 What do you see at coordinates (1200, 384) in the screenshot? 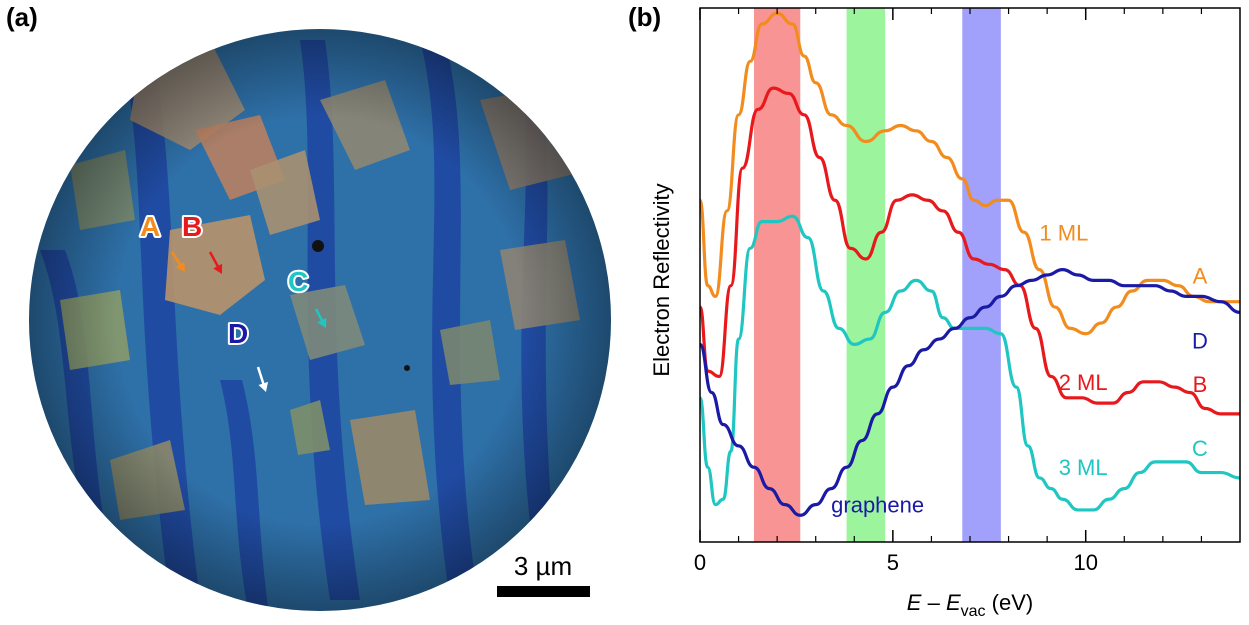
I see `series-endpoint-label: B` at bounding box center [1200, 384].